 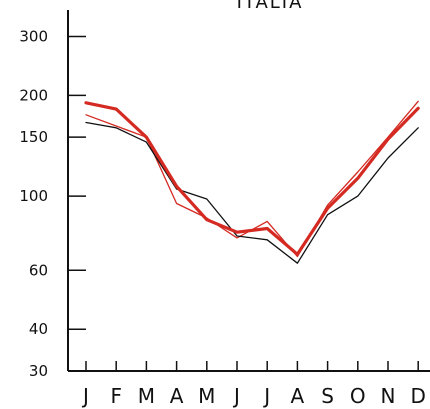 I want to click on x-tick-label: N, so click(x=388, y=396).